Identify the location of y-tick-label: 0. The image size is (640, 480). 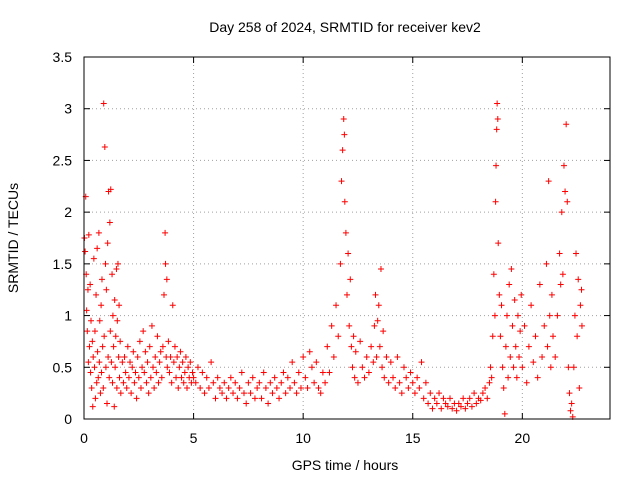
(68, 419).